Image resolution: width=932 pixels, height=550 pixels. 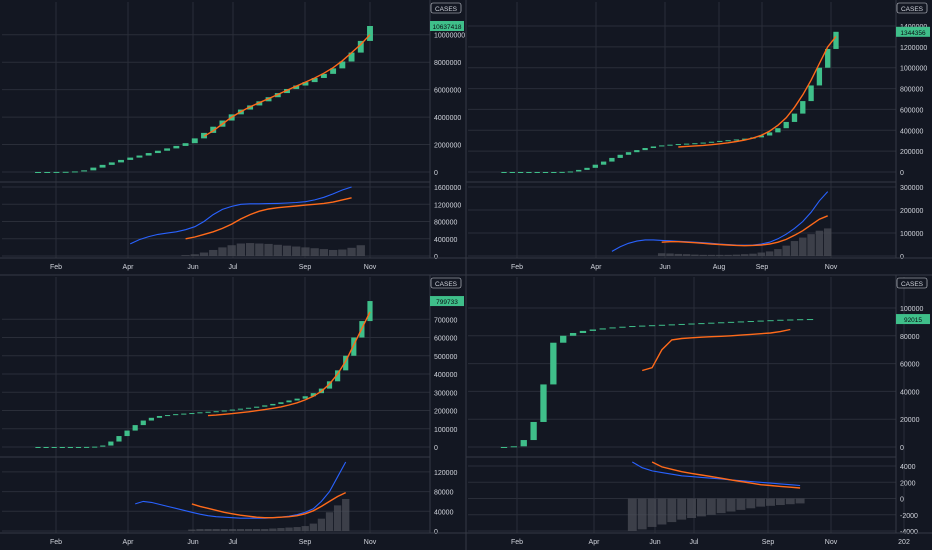 What do you see at coordinates (445, 430) in the screenshot?
I see `main-y-tick-label: 100000` at bounding box center [445, 430].